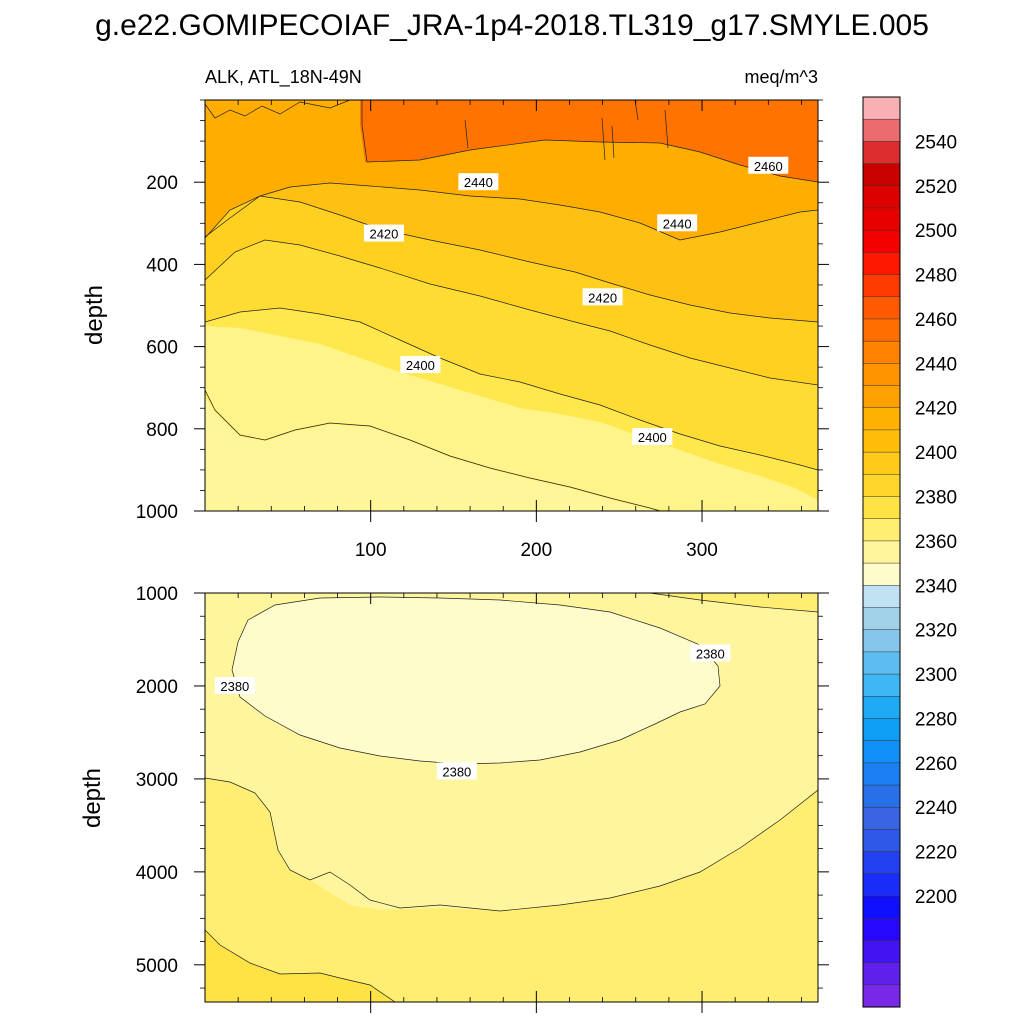 The image size is (1024, 1024). What do you see at coordinates (936, 897) in the screenshot?
I see `colorbar-label: 2200` at bounding box center [936, 897].